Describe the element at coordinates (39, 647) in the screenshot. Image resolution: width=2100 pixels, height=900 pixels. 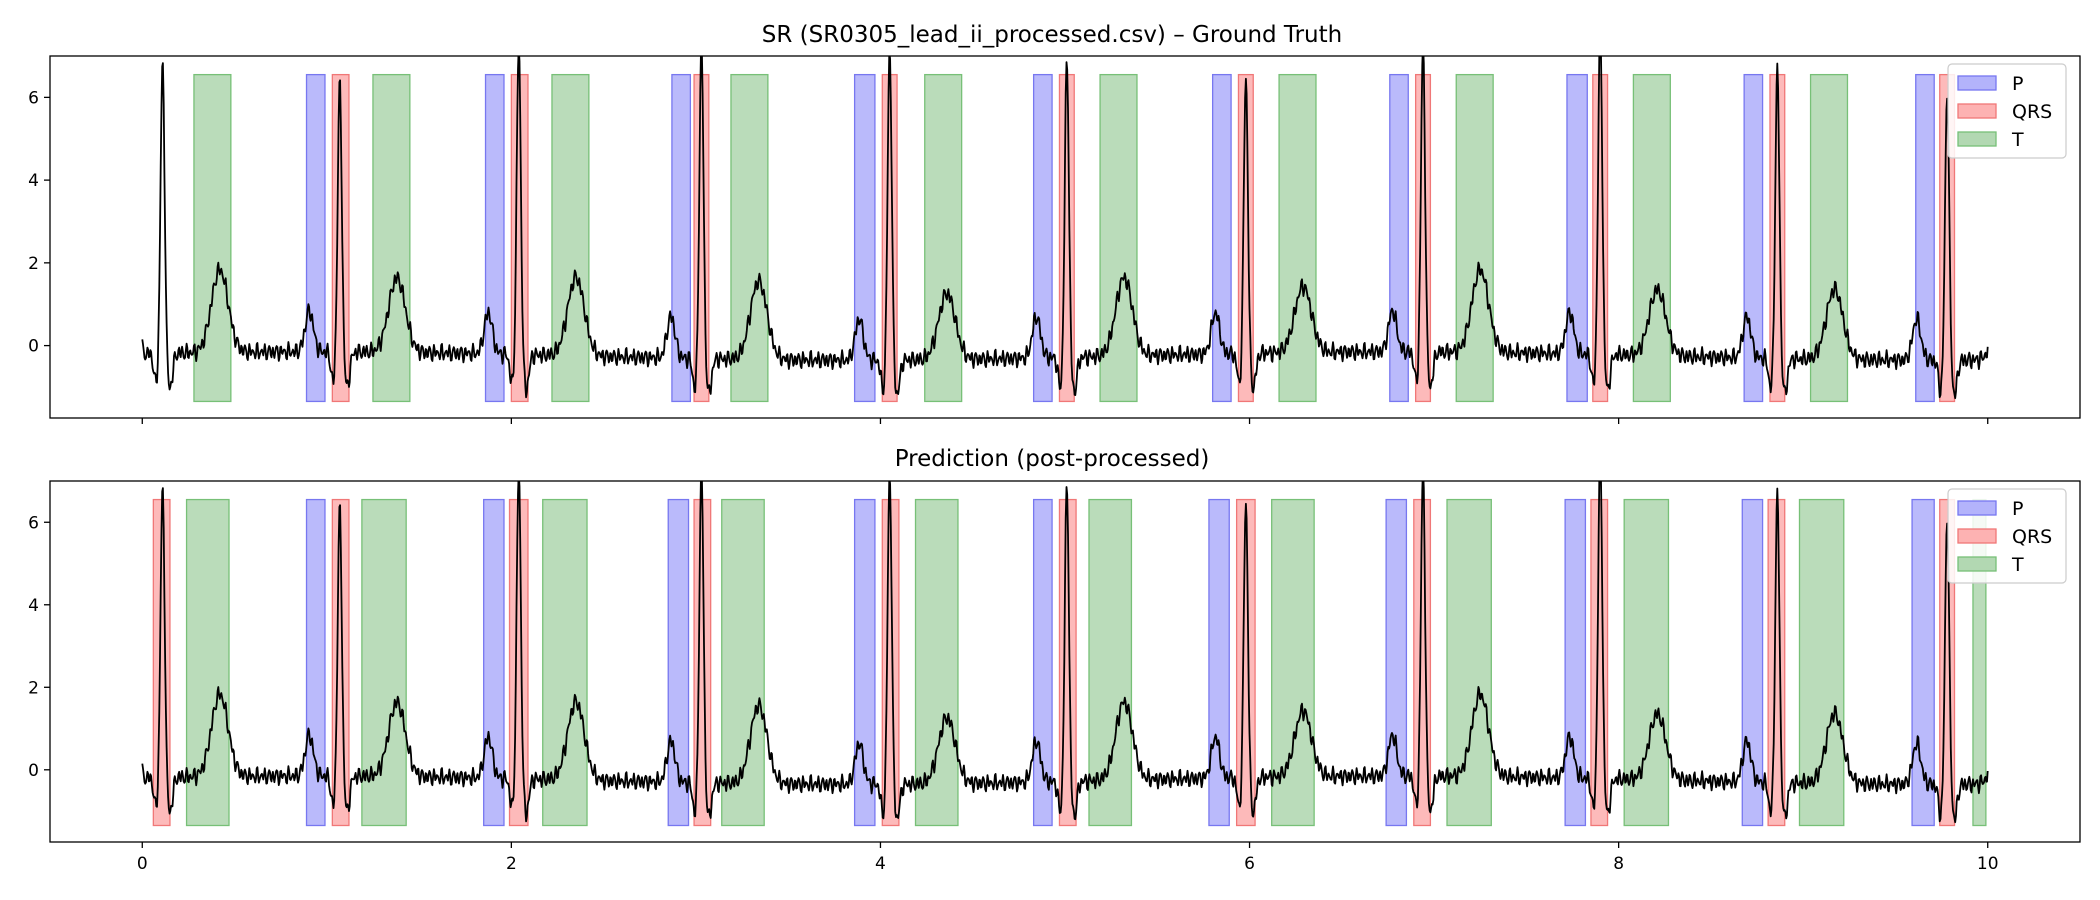
I see `y-axis-prediction: 0 2 4 6` at that location.